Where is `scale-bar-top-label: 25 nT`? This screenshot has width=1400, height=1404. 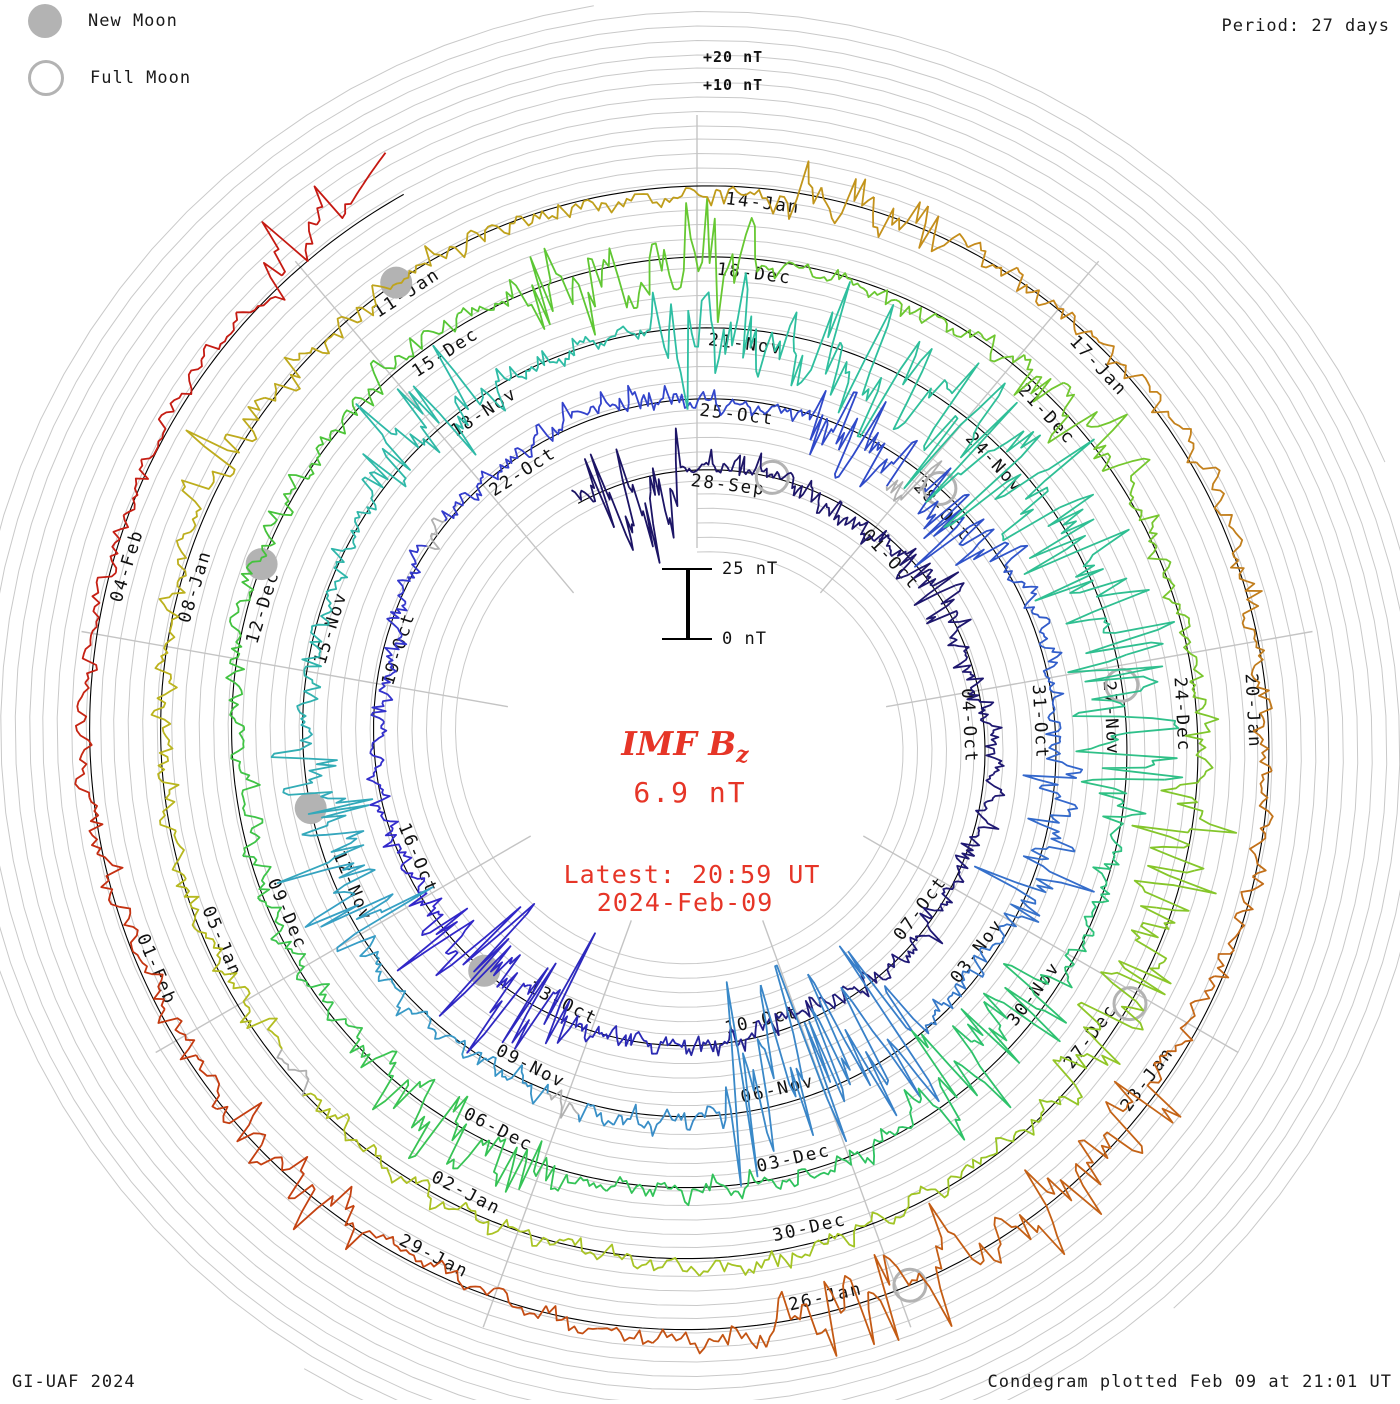
scale-bar-top-label: 25 nT is located at coordinates (750, 569).